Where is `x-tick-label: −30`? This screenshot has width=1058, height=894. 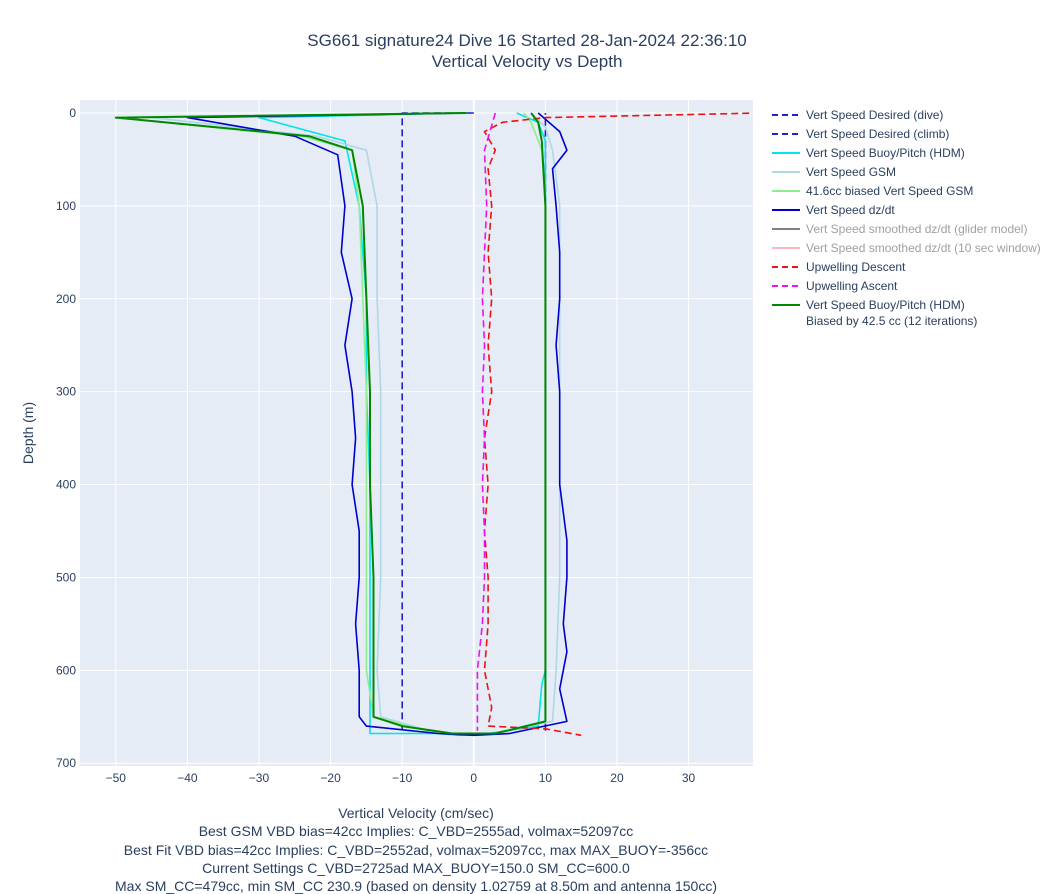
x-tick-label: −30 is located at coordinates (259, 778).